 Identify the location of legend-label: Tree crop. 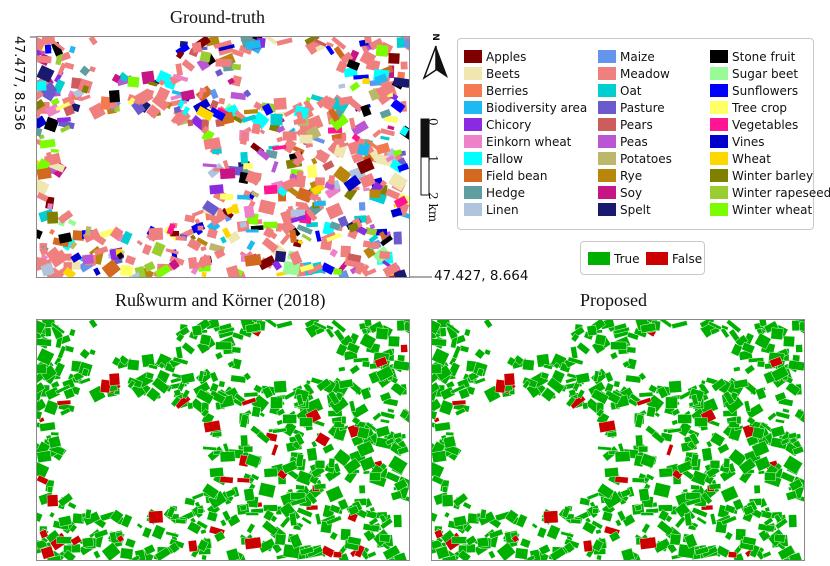
(760, 107).